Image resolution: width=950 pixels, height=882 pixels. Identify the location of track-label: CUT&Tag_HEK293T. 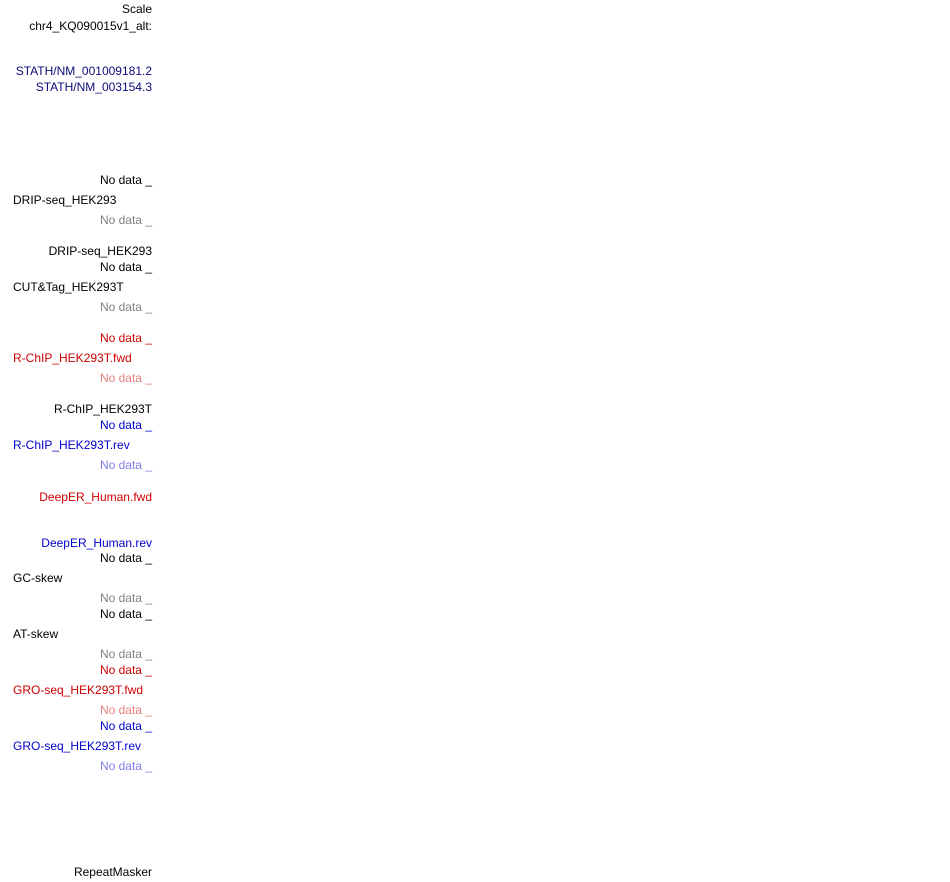
(68, 287).